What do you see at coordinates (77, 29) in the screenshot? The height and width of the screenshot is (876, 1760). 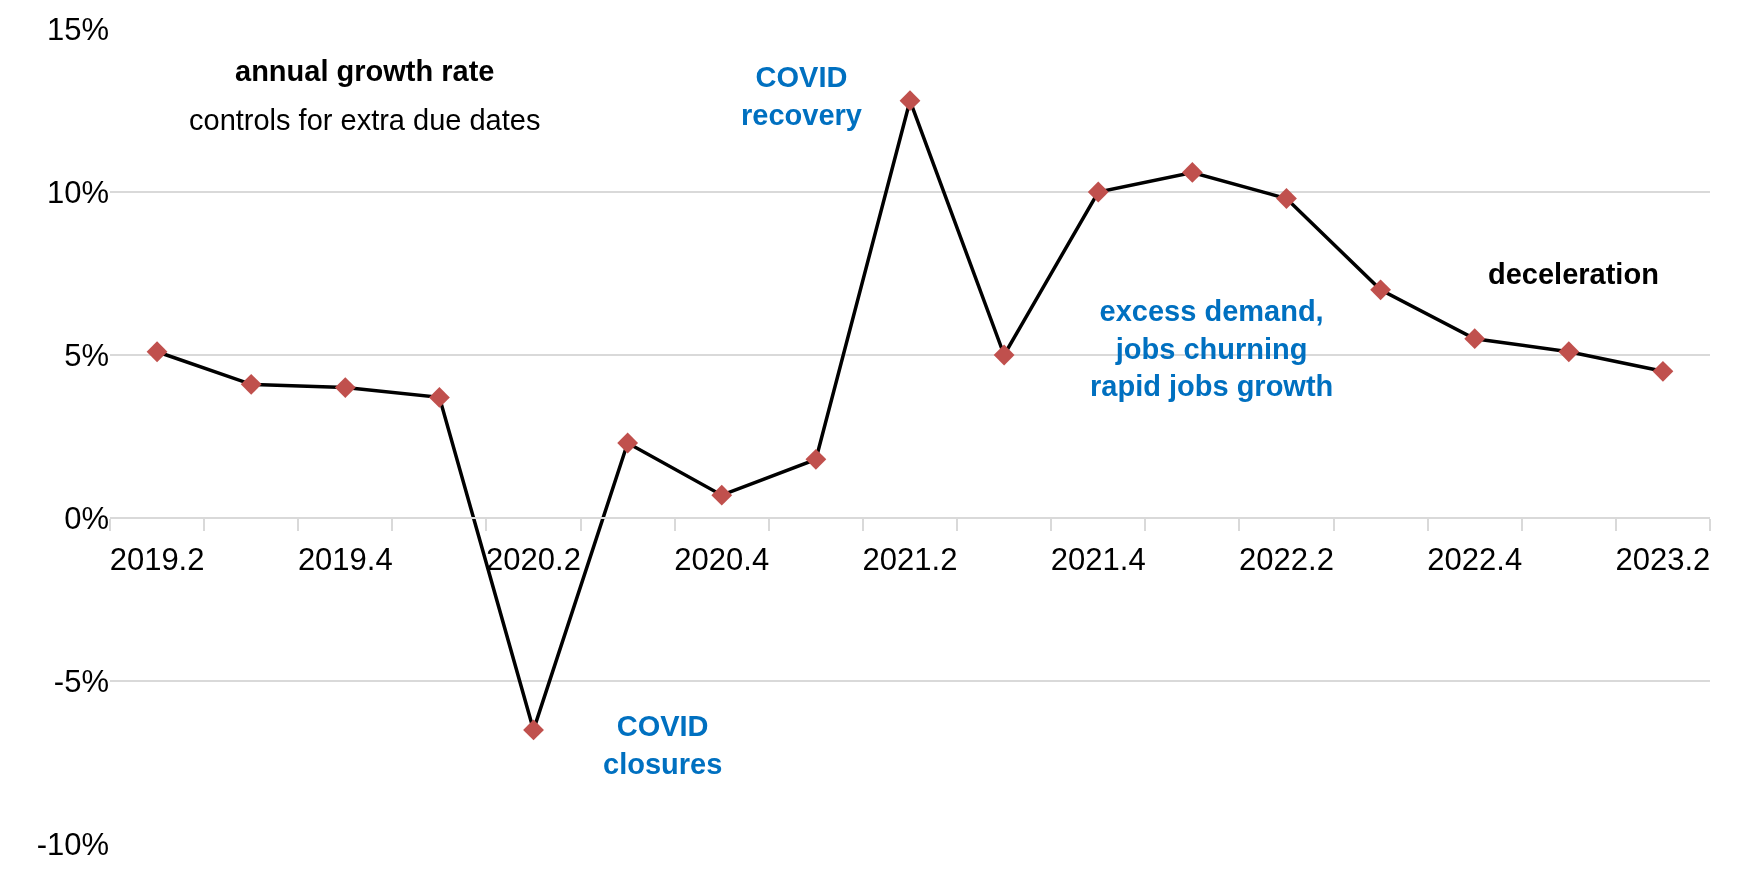 I see `y-tick-label: 15%` at bounding box center [77, 29].